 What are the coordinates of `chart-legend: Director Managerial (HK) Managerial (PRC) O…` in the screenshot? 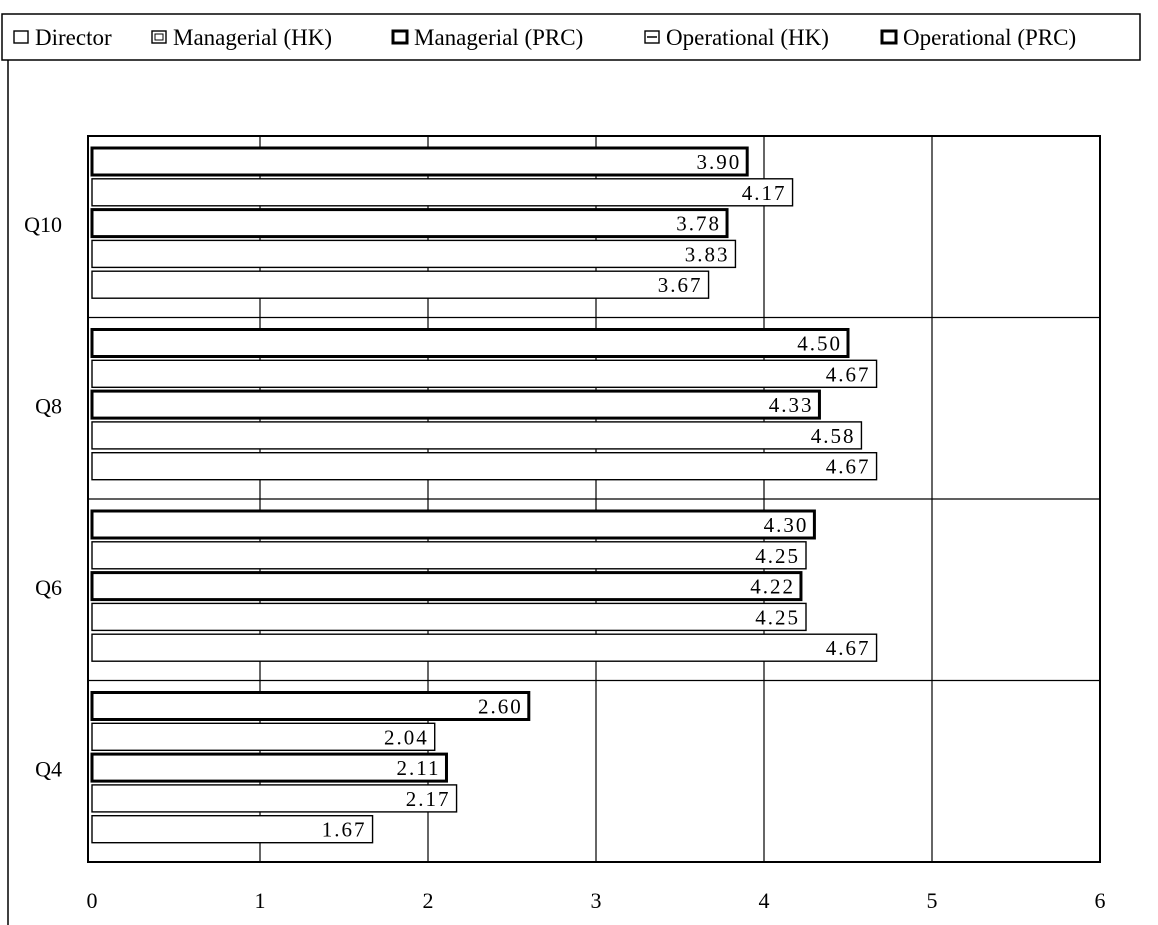 It's located at (571, 37).